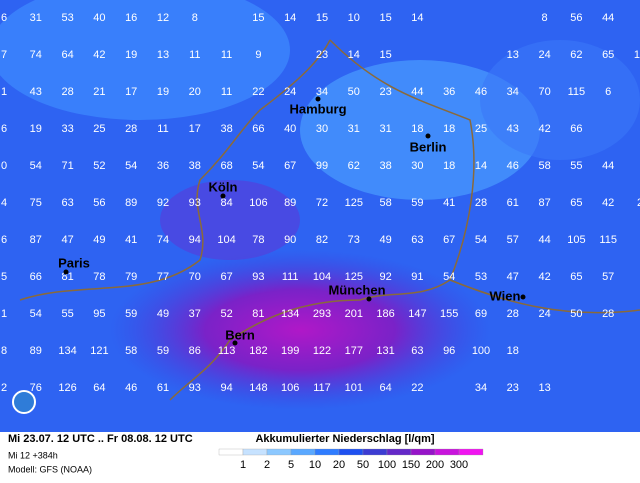  Describe the element at coordinates (226, 129) in the screenshot. I see `value-label: 38` at that location.